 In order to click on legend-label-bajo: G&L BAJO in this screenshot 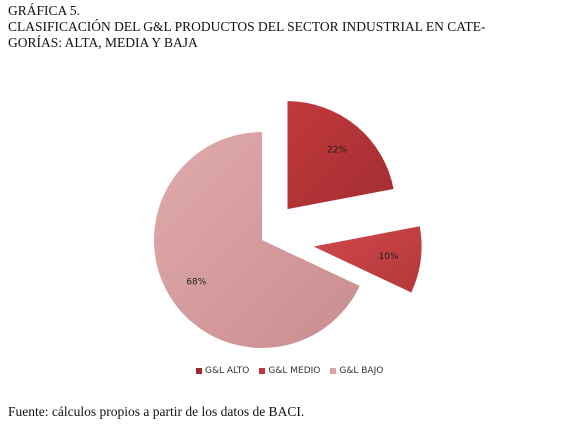, I will do `click(361, 371)`.